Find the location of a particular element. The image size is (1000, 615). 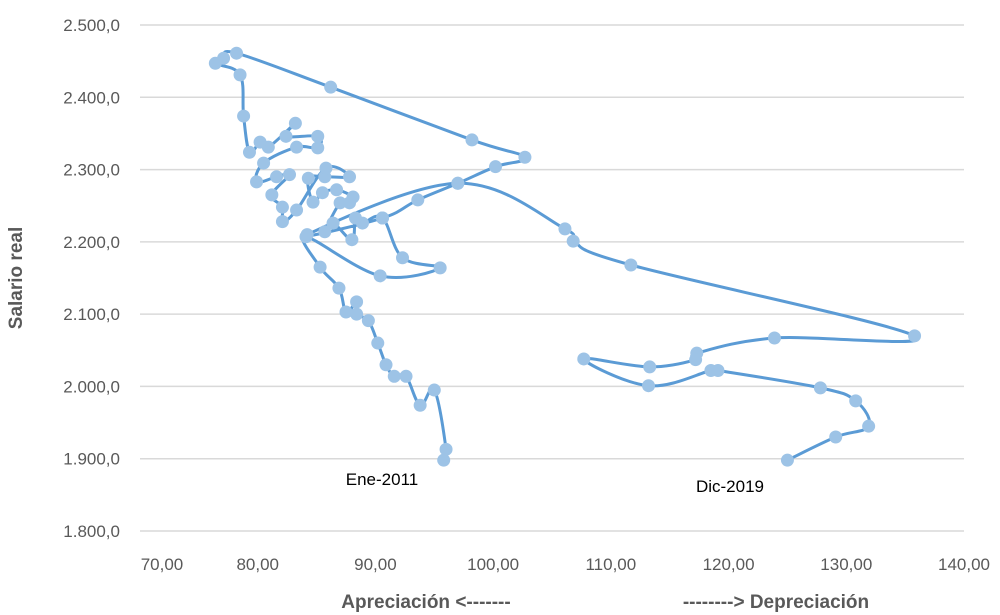

y-tick-label: 2.300,0 is located at coordinates (91, 170).